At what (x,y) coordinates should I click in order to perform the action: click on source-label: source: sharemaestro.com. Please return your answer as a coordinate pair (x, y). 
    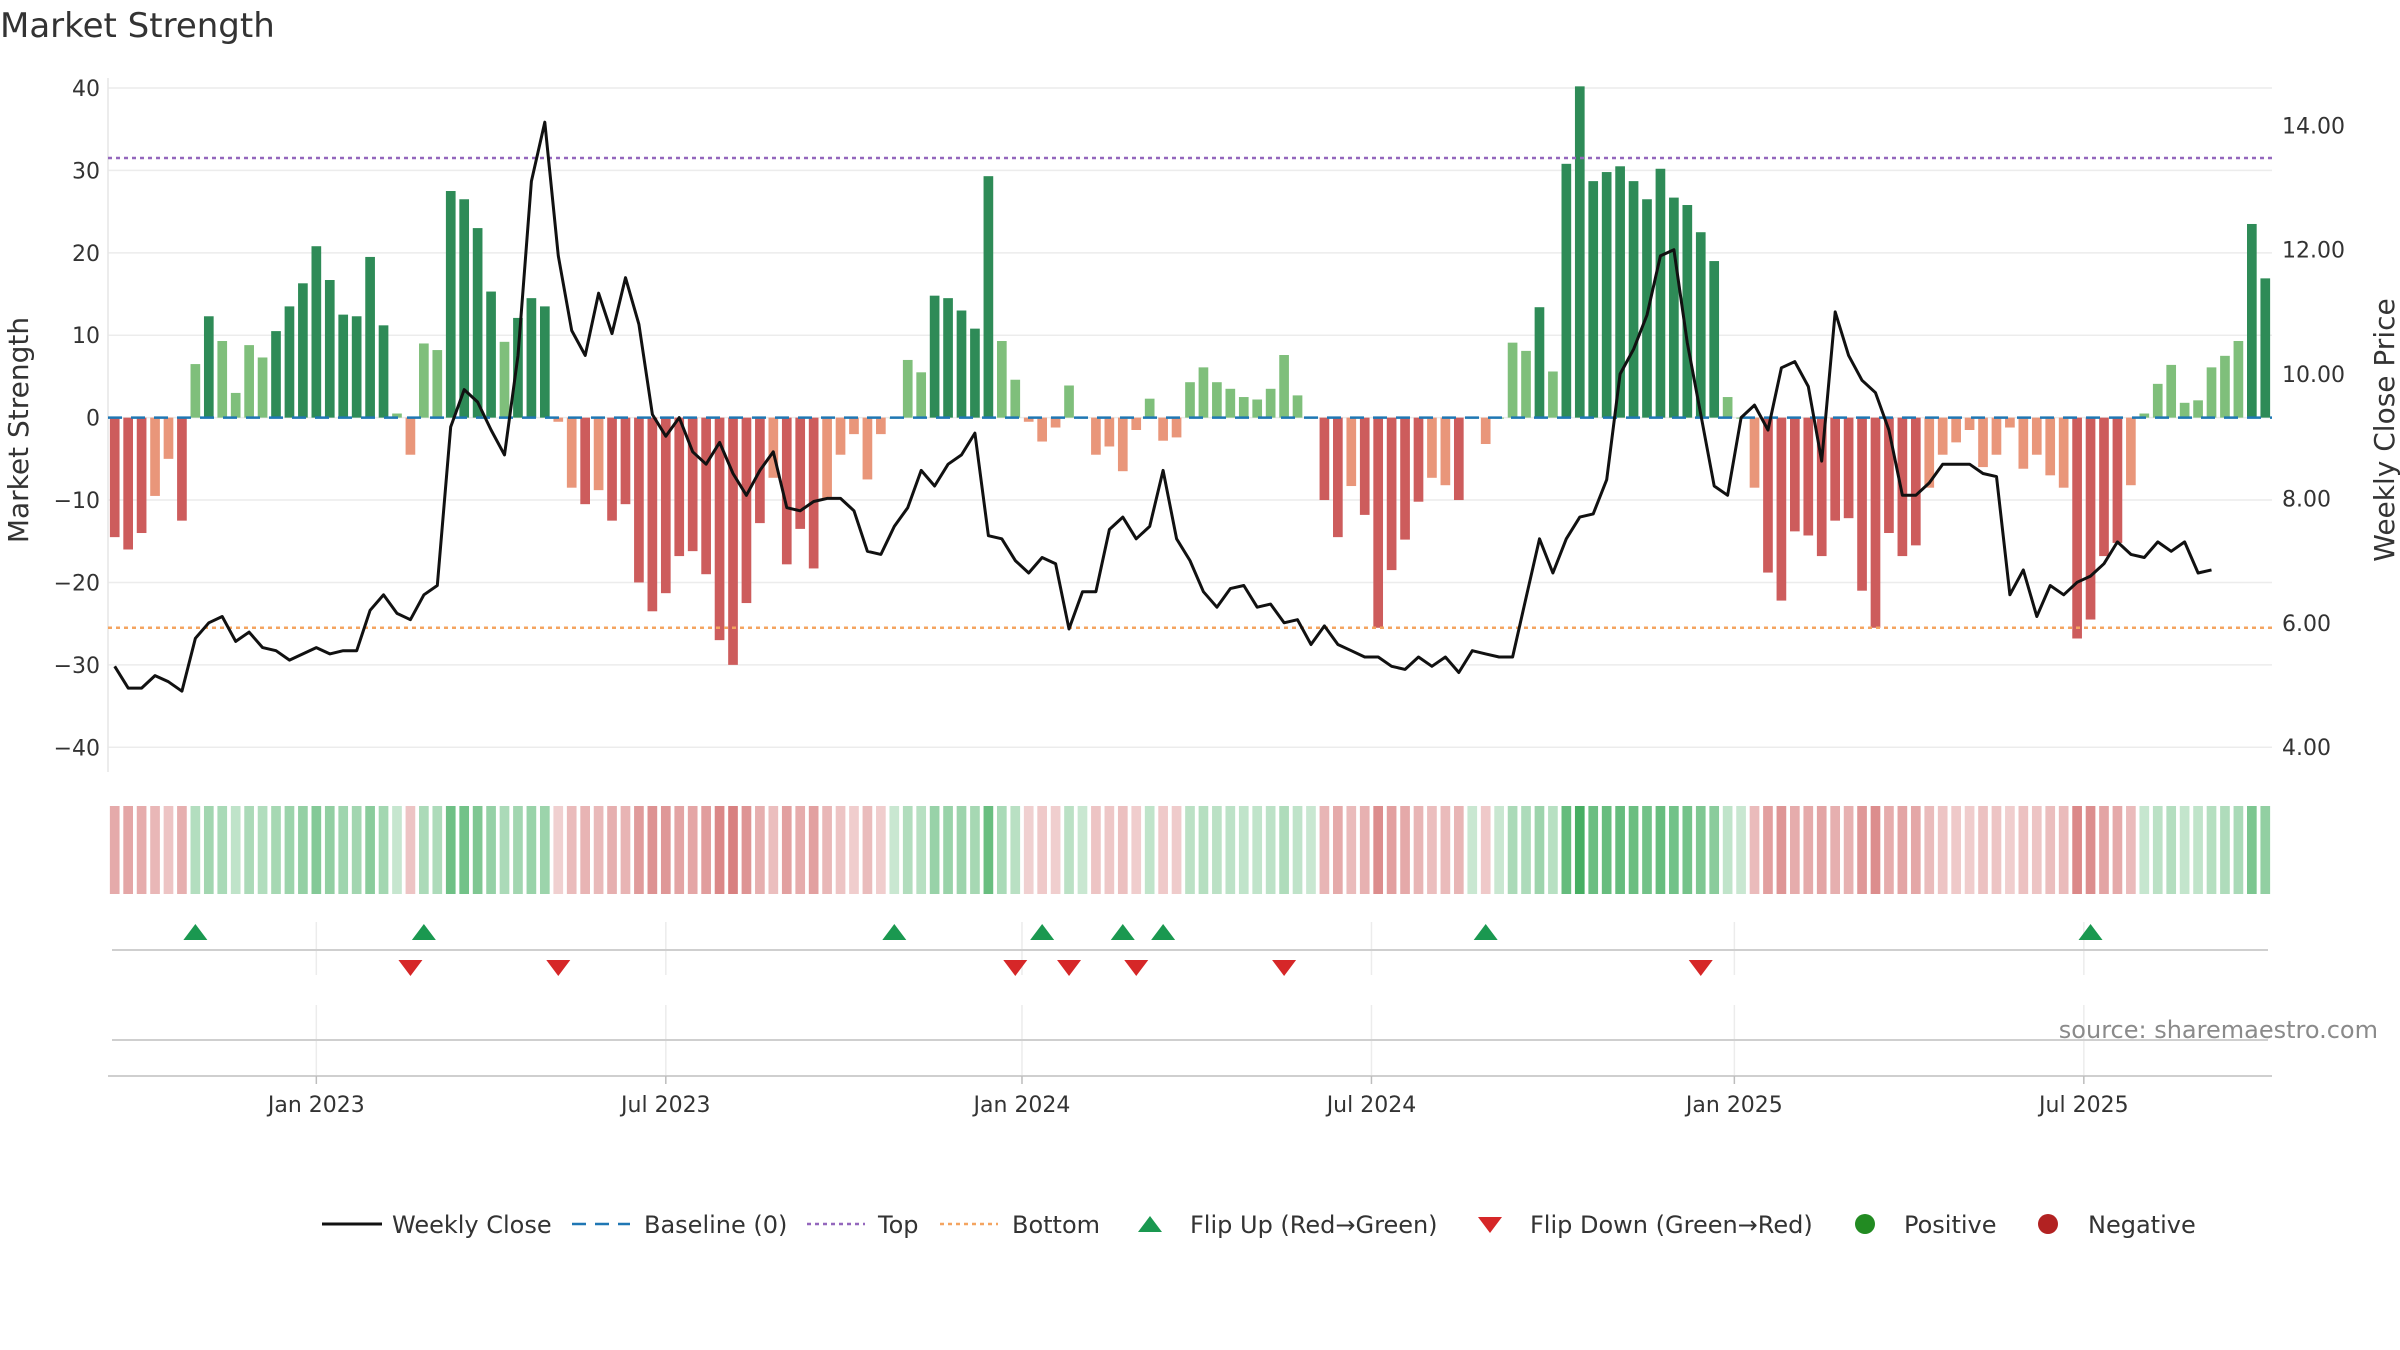
    Looking at the image, I should click on (2218, 1030).